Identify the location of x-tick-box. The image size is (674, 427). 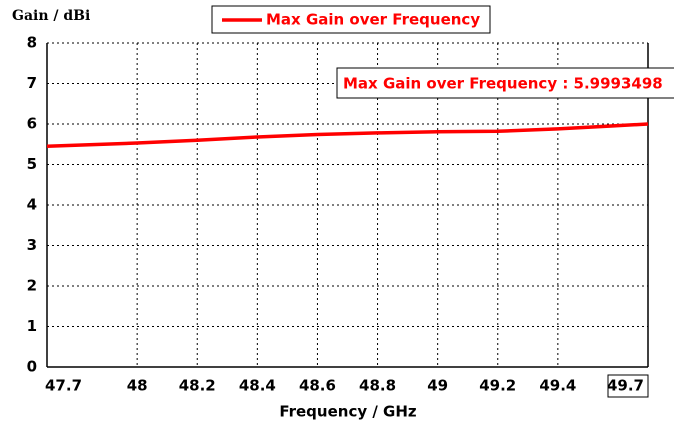
(628, 386).